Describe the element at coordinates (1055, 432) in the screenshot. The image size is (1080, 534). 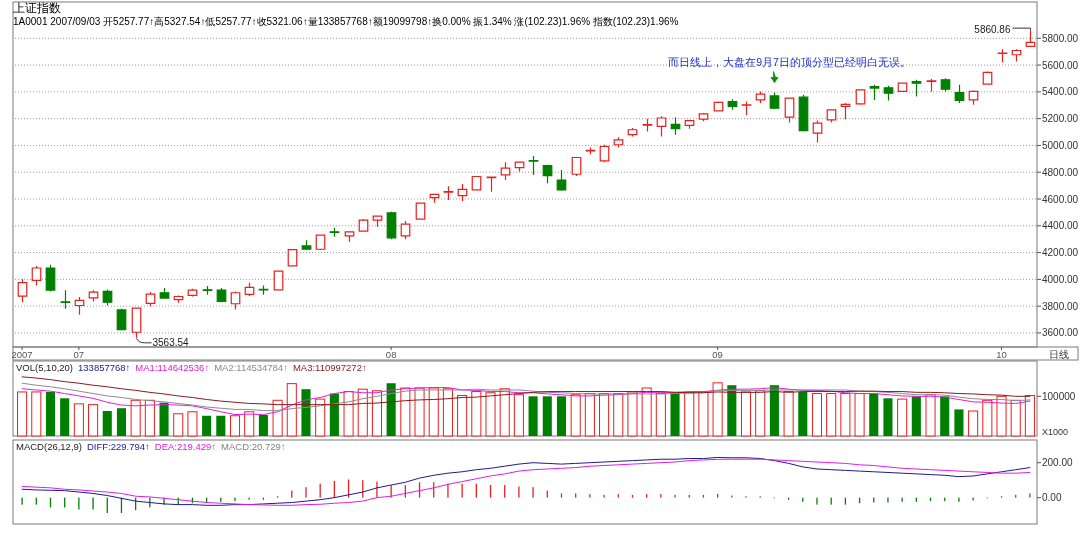
I see `y-axis-title: X1000` at that location.